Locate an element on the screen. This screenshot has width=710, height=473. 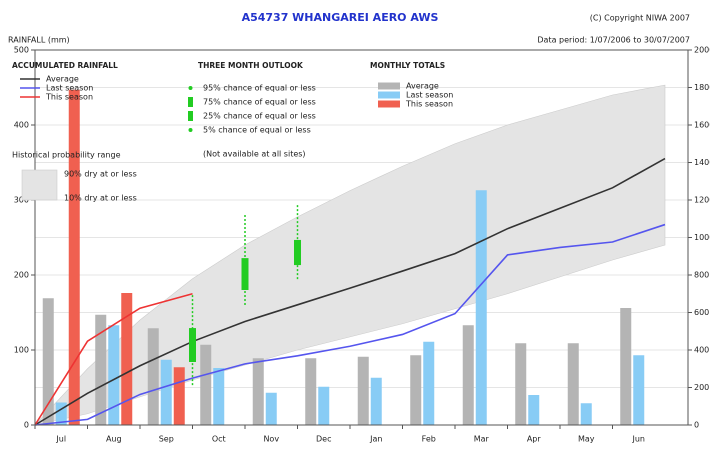
copyright: (C) Copyright NIWA 2007 is located at coordinates (640, 18).